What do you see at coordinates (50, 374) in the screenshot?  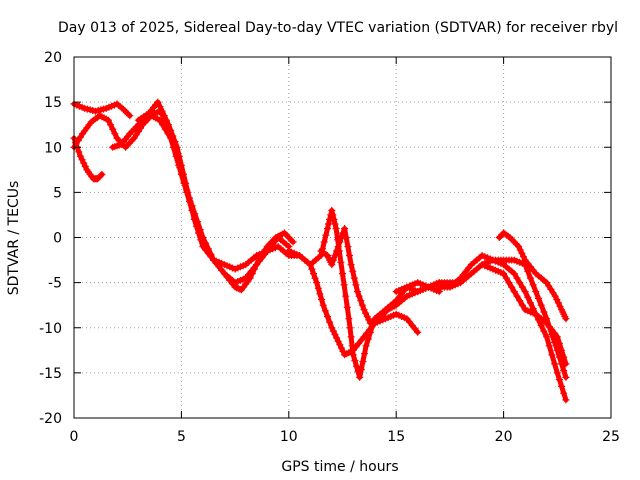 I see `y-tick-label: -15` at bounding box center [50, 374].